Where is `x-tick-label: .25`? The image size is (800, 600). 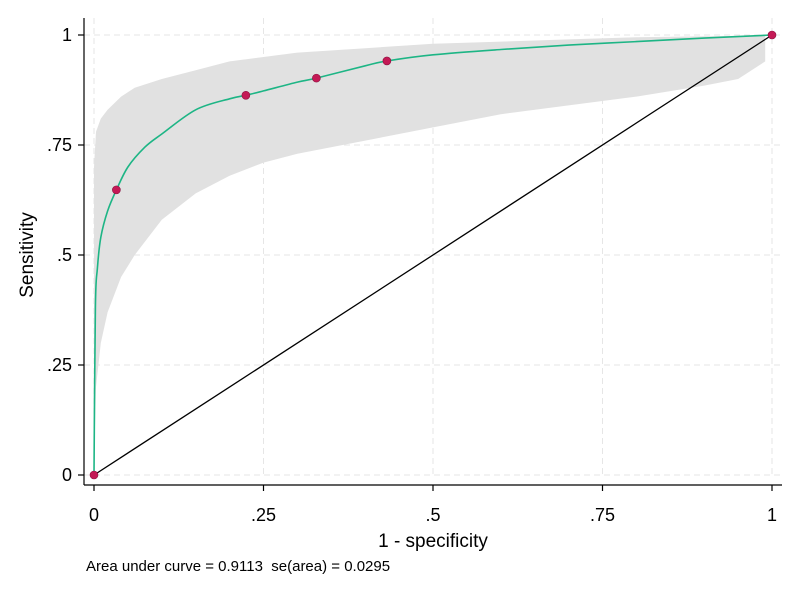
x-tick-label: .25 is located at coordinates (263, 515).